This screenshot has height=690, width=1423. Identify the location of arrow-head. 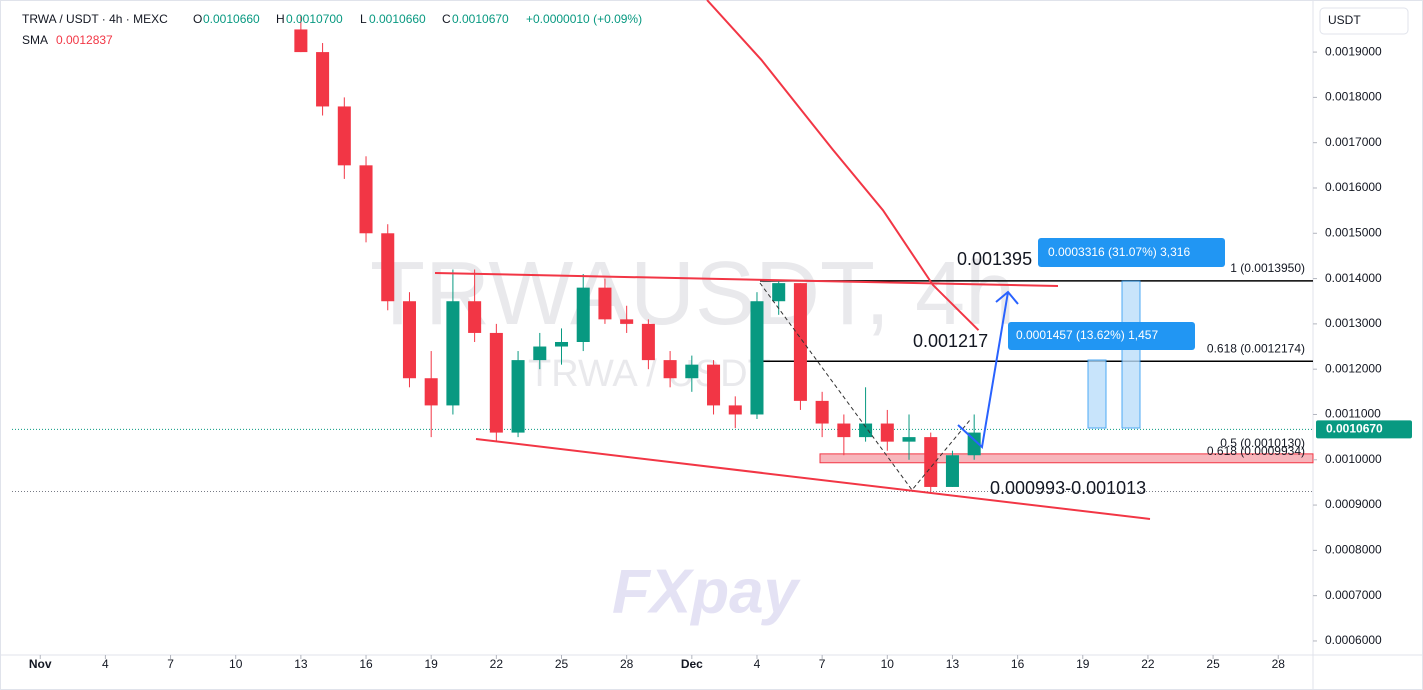
(1007, 297).